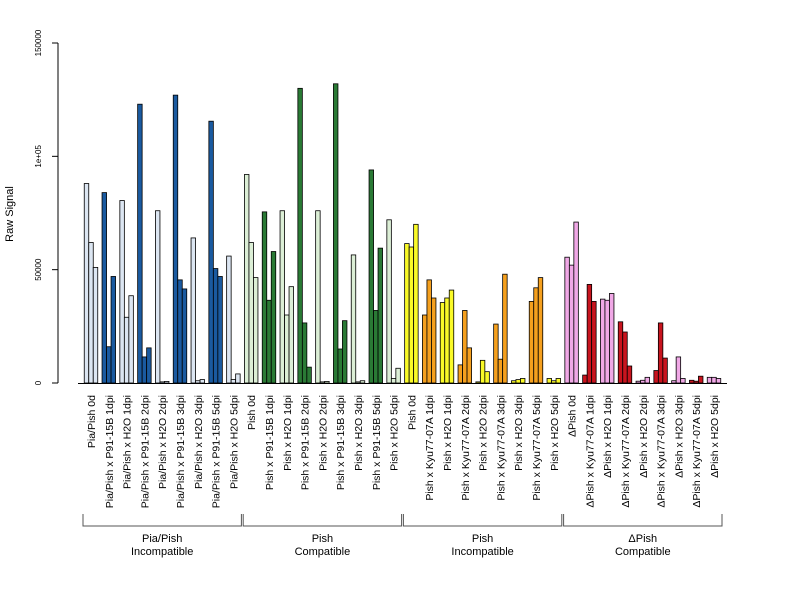 The width and height of the screenshot is (800, 600). What do you see at coordinates (466, 448) in the screenshot?
I see `x-tick-label: Pish x Kyu77-07A 2dpi` at bounding box center [466, 448].